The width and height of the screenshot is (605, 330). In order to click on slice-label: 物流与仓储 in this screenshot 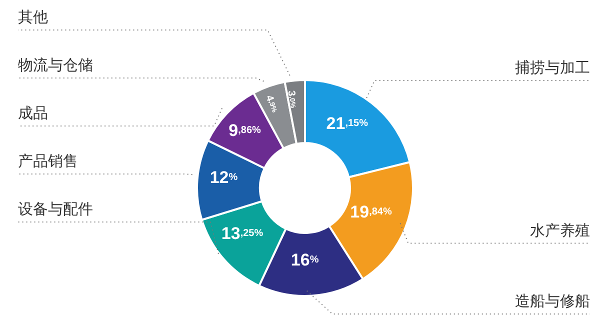, I will do `click(55, 65)`.